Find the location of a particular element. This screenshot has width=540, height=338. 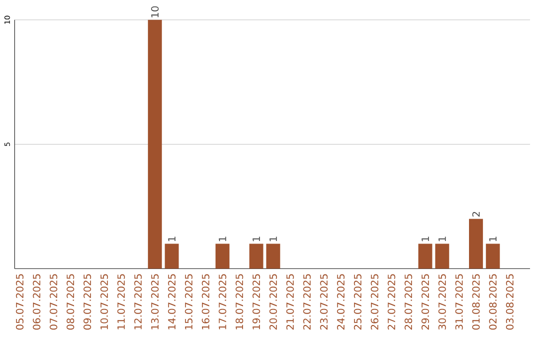

x-tick-label: 11.07.2025 is located at coordinates (121, 302).